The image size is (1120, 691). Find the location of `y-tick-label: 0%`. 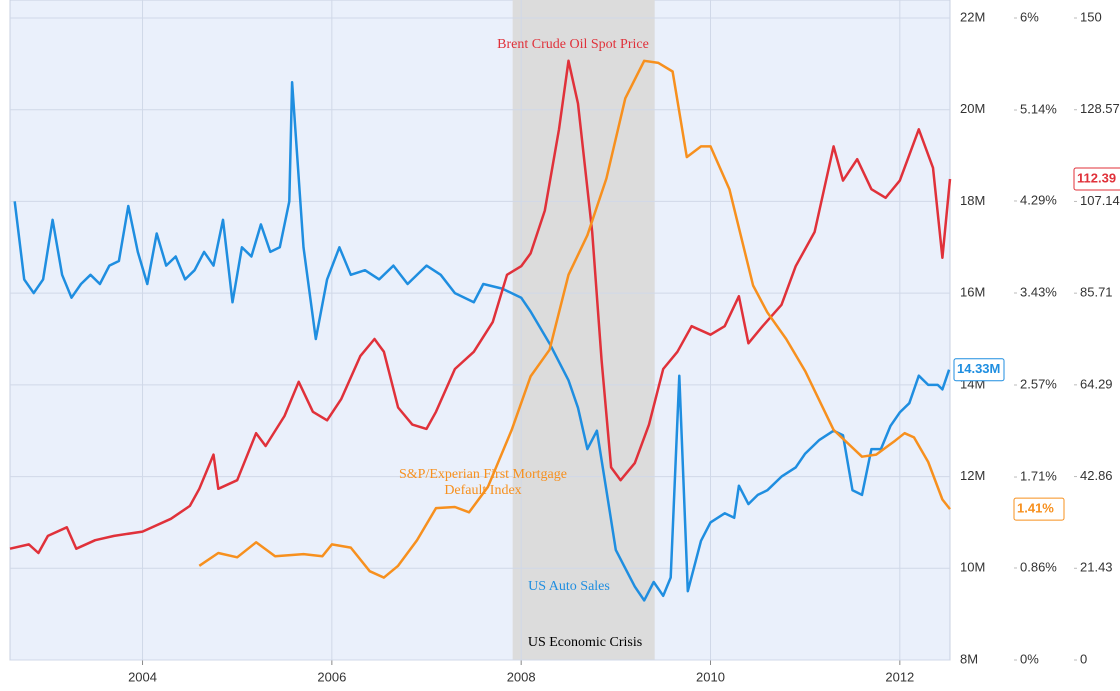

y-tick-label: 0% is located at coordinates (1029, 658).